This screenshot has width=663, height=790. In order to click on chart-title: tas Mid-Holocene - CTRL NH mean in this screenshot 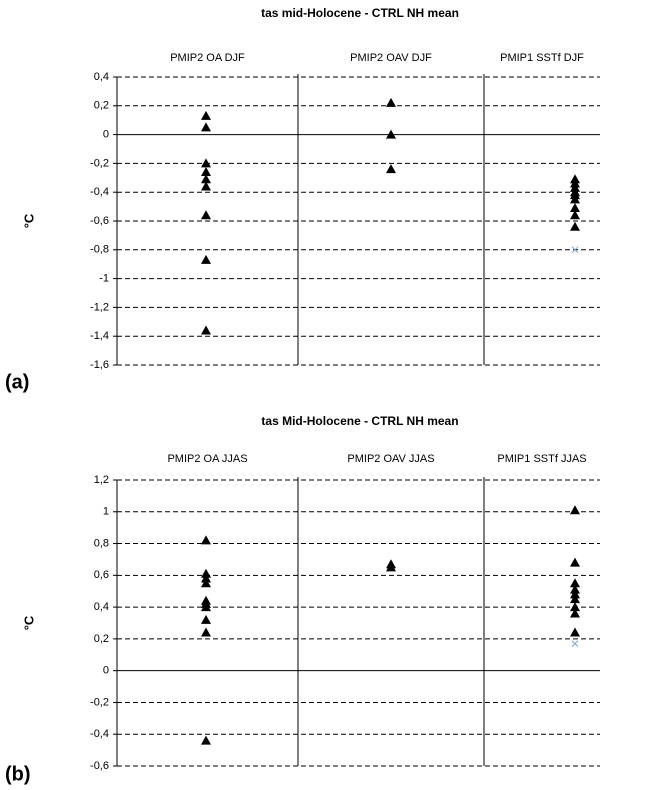, I will do `click(359, 421)`.